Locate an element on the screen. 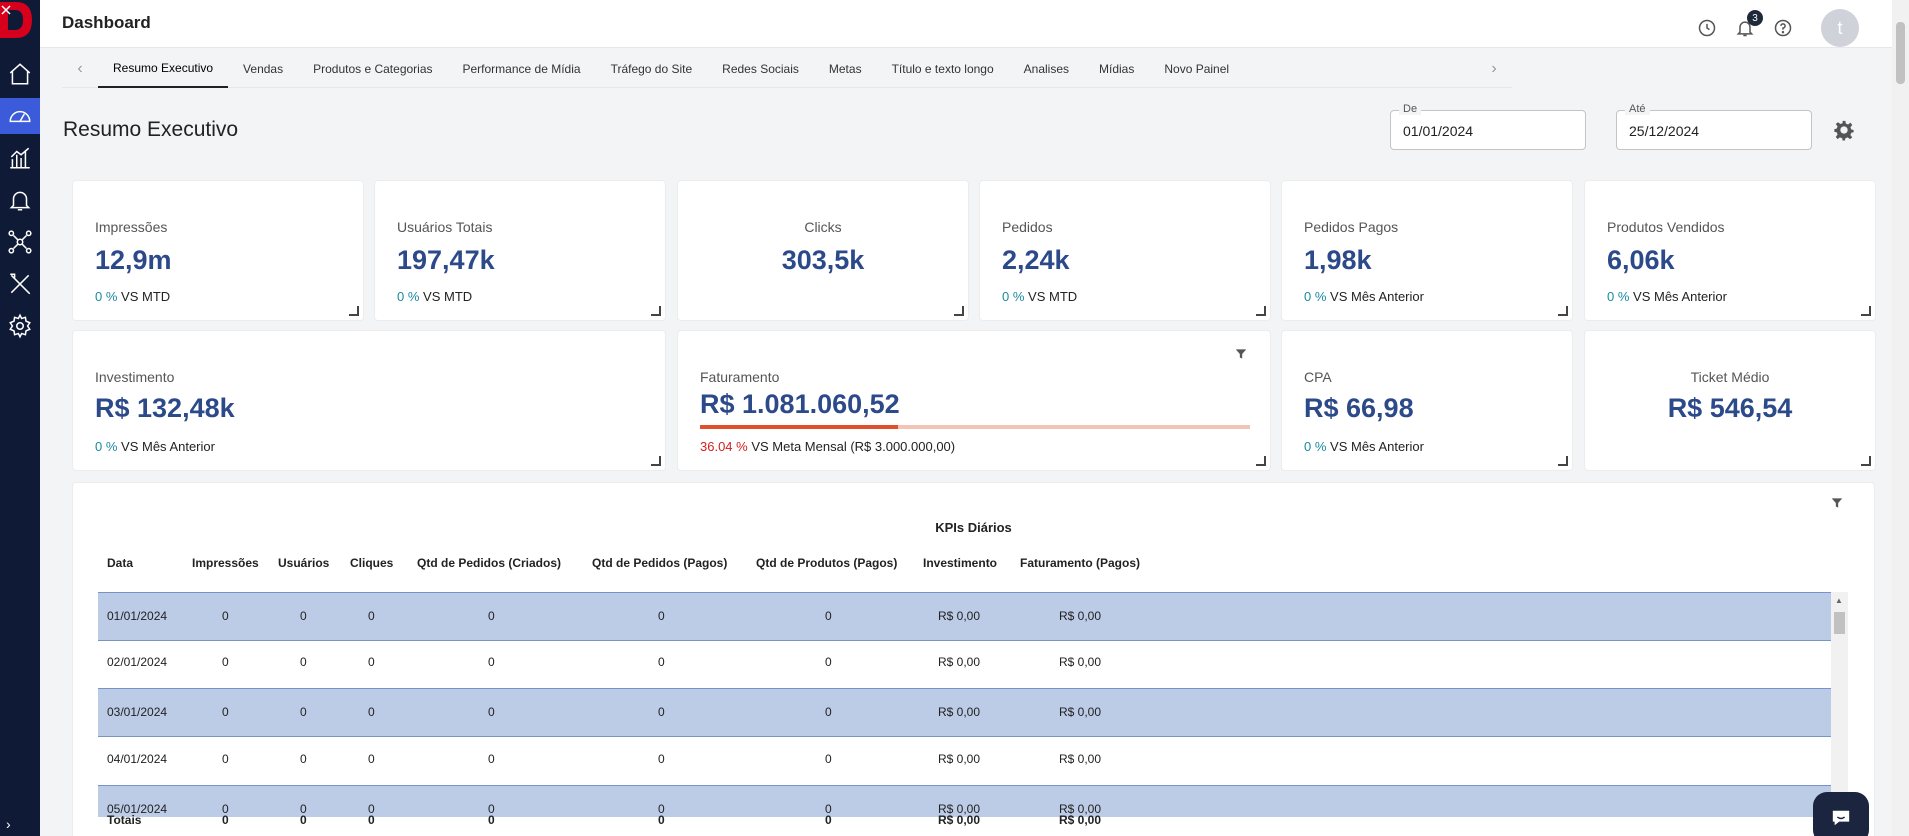 The height and width of the screenshot is (836, 1909). tab-novo-painel: Novo Painel is located at coordinates (1197, 68).